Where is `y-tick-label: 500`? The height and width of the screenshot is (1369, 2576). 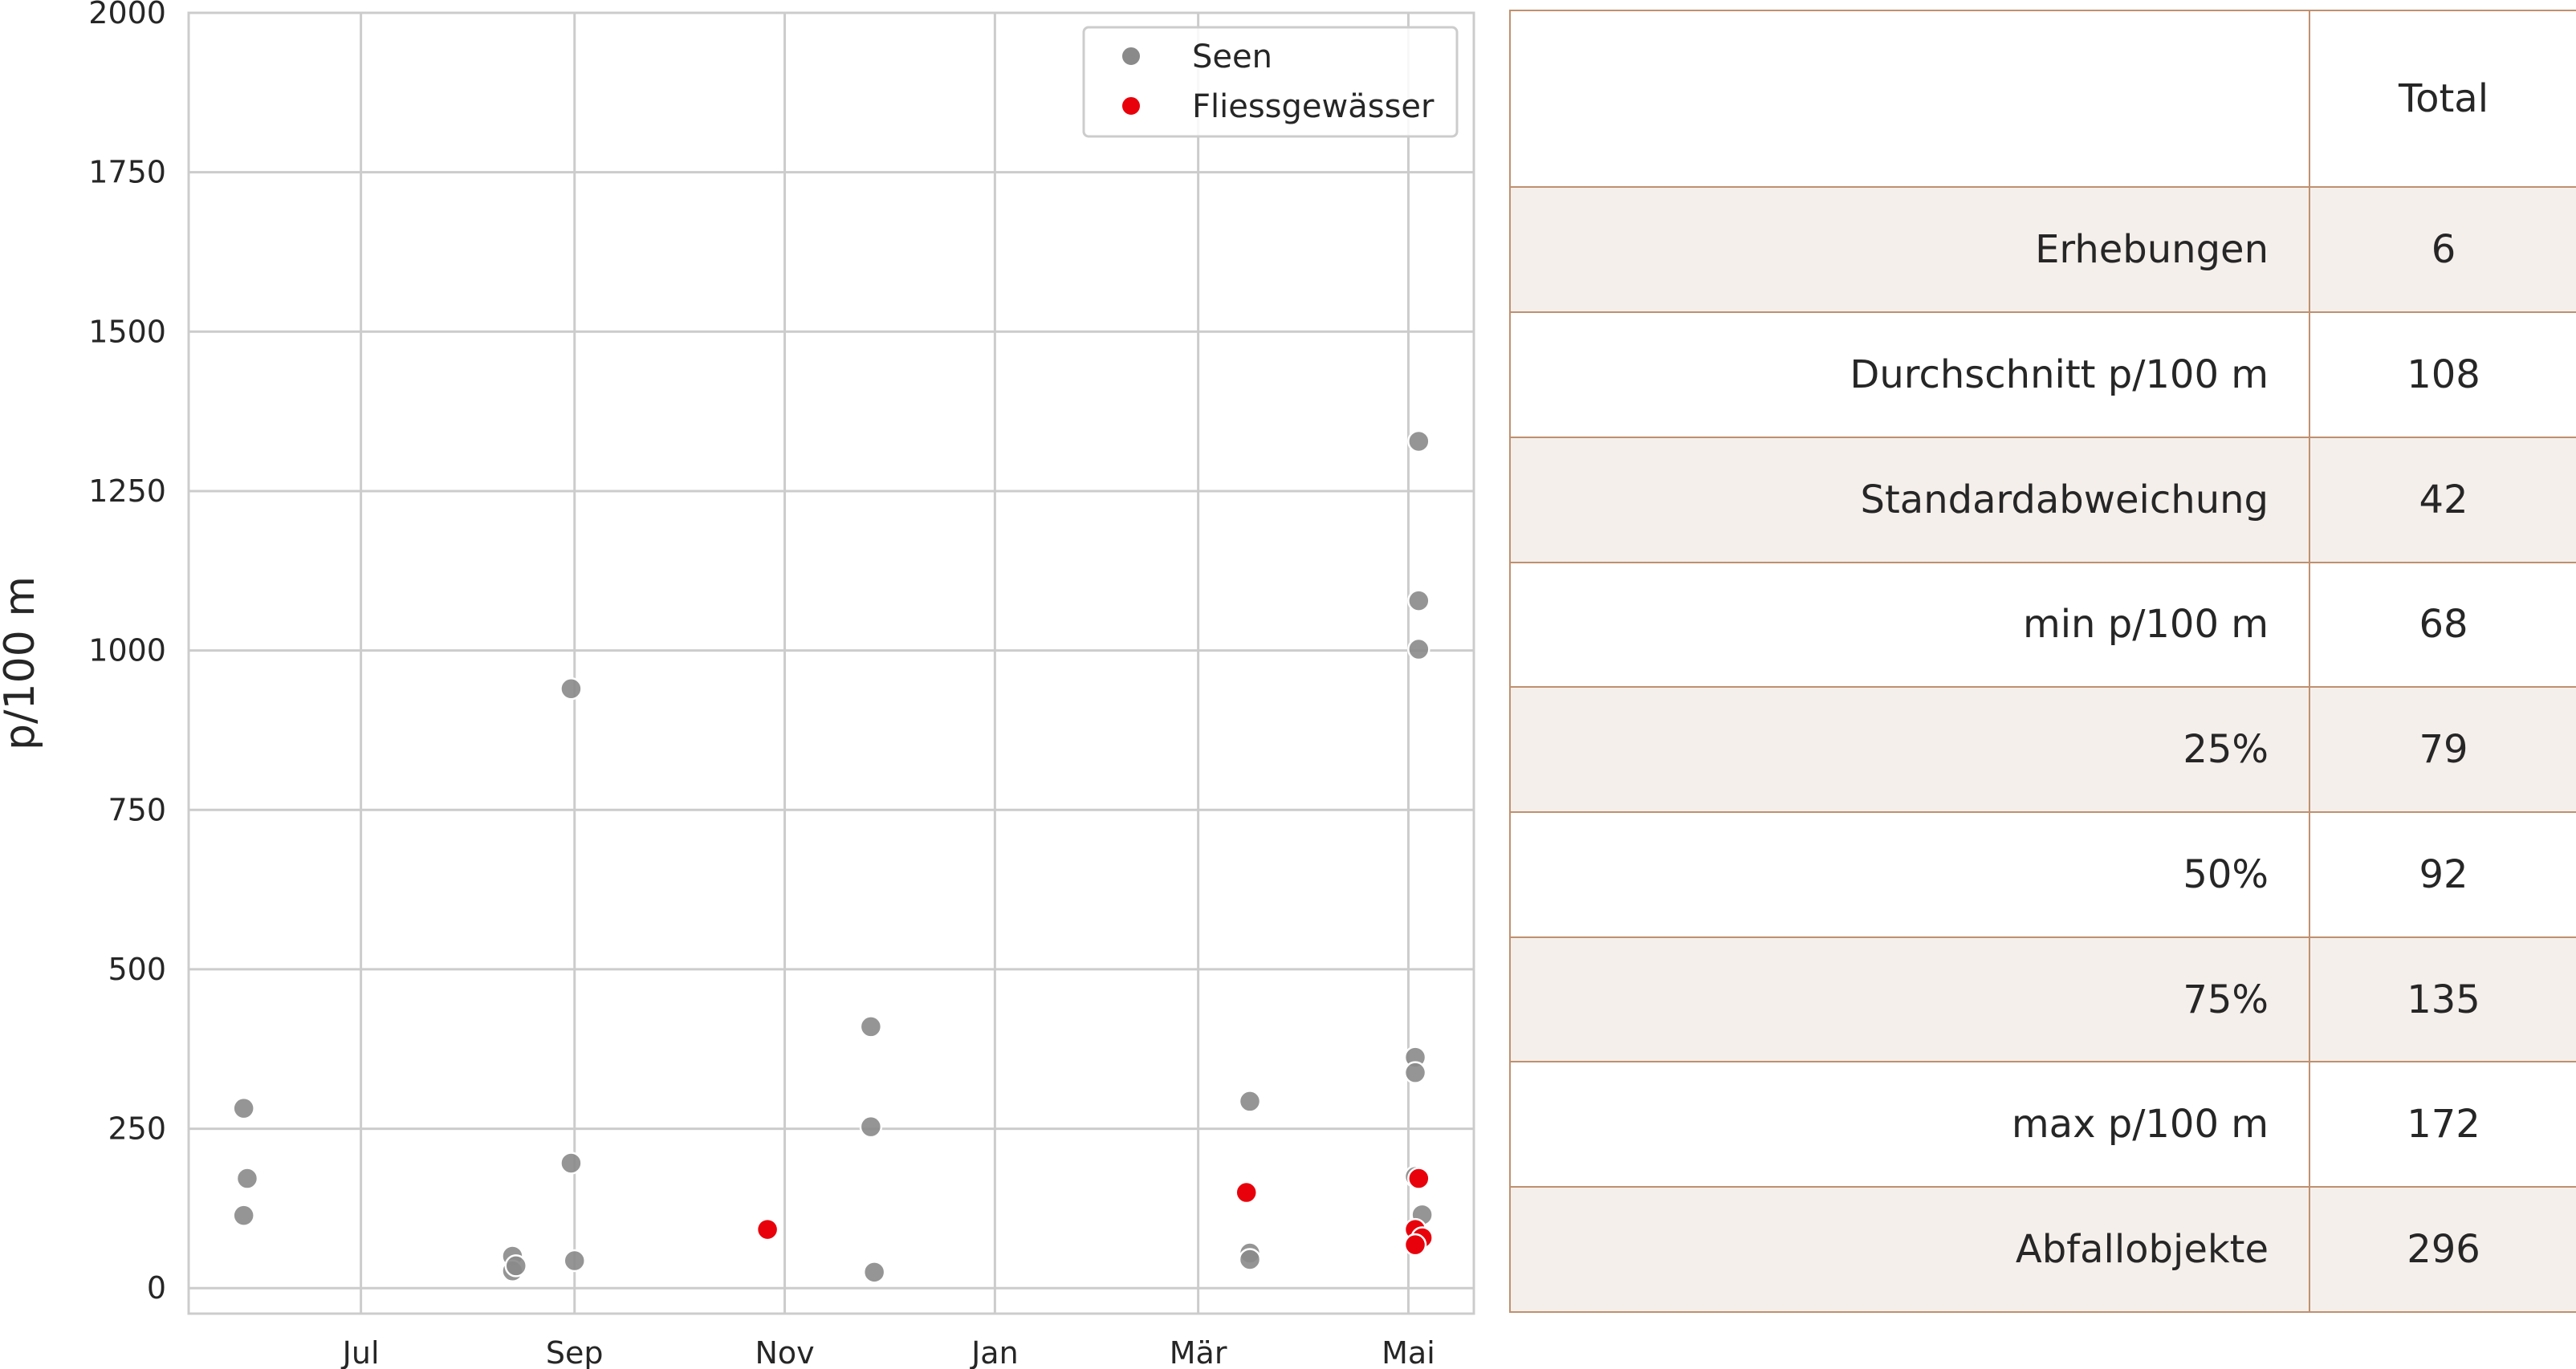 y-tick-label: 500 is located at coordinates (137, 969).